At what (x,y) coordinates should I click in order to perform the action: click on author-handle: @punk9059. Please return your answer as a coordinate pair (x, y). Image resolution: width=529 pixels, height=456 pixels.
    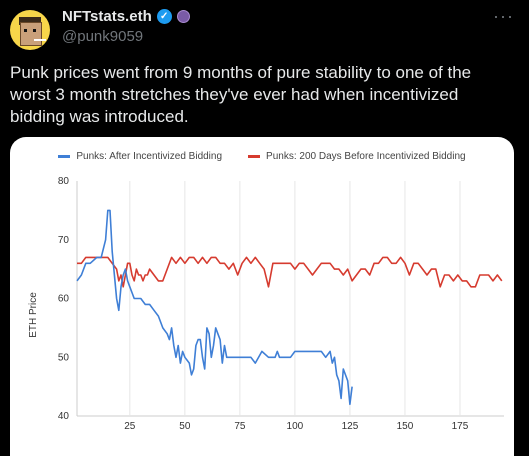
    Looking at the image, I should click on (103, 36).